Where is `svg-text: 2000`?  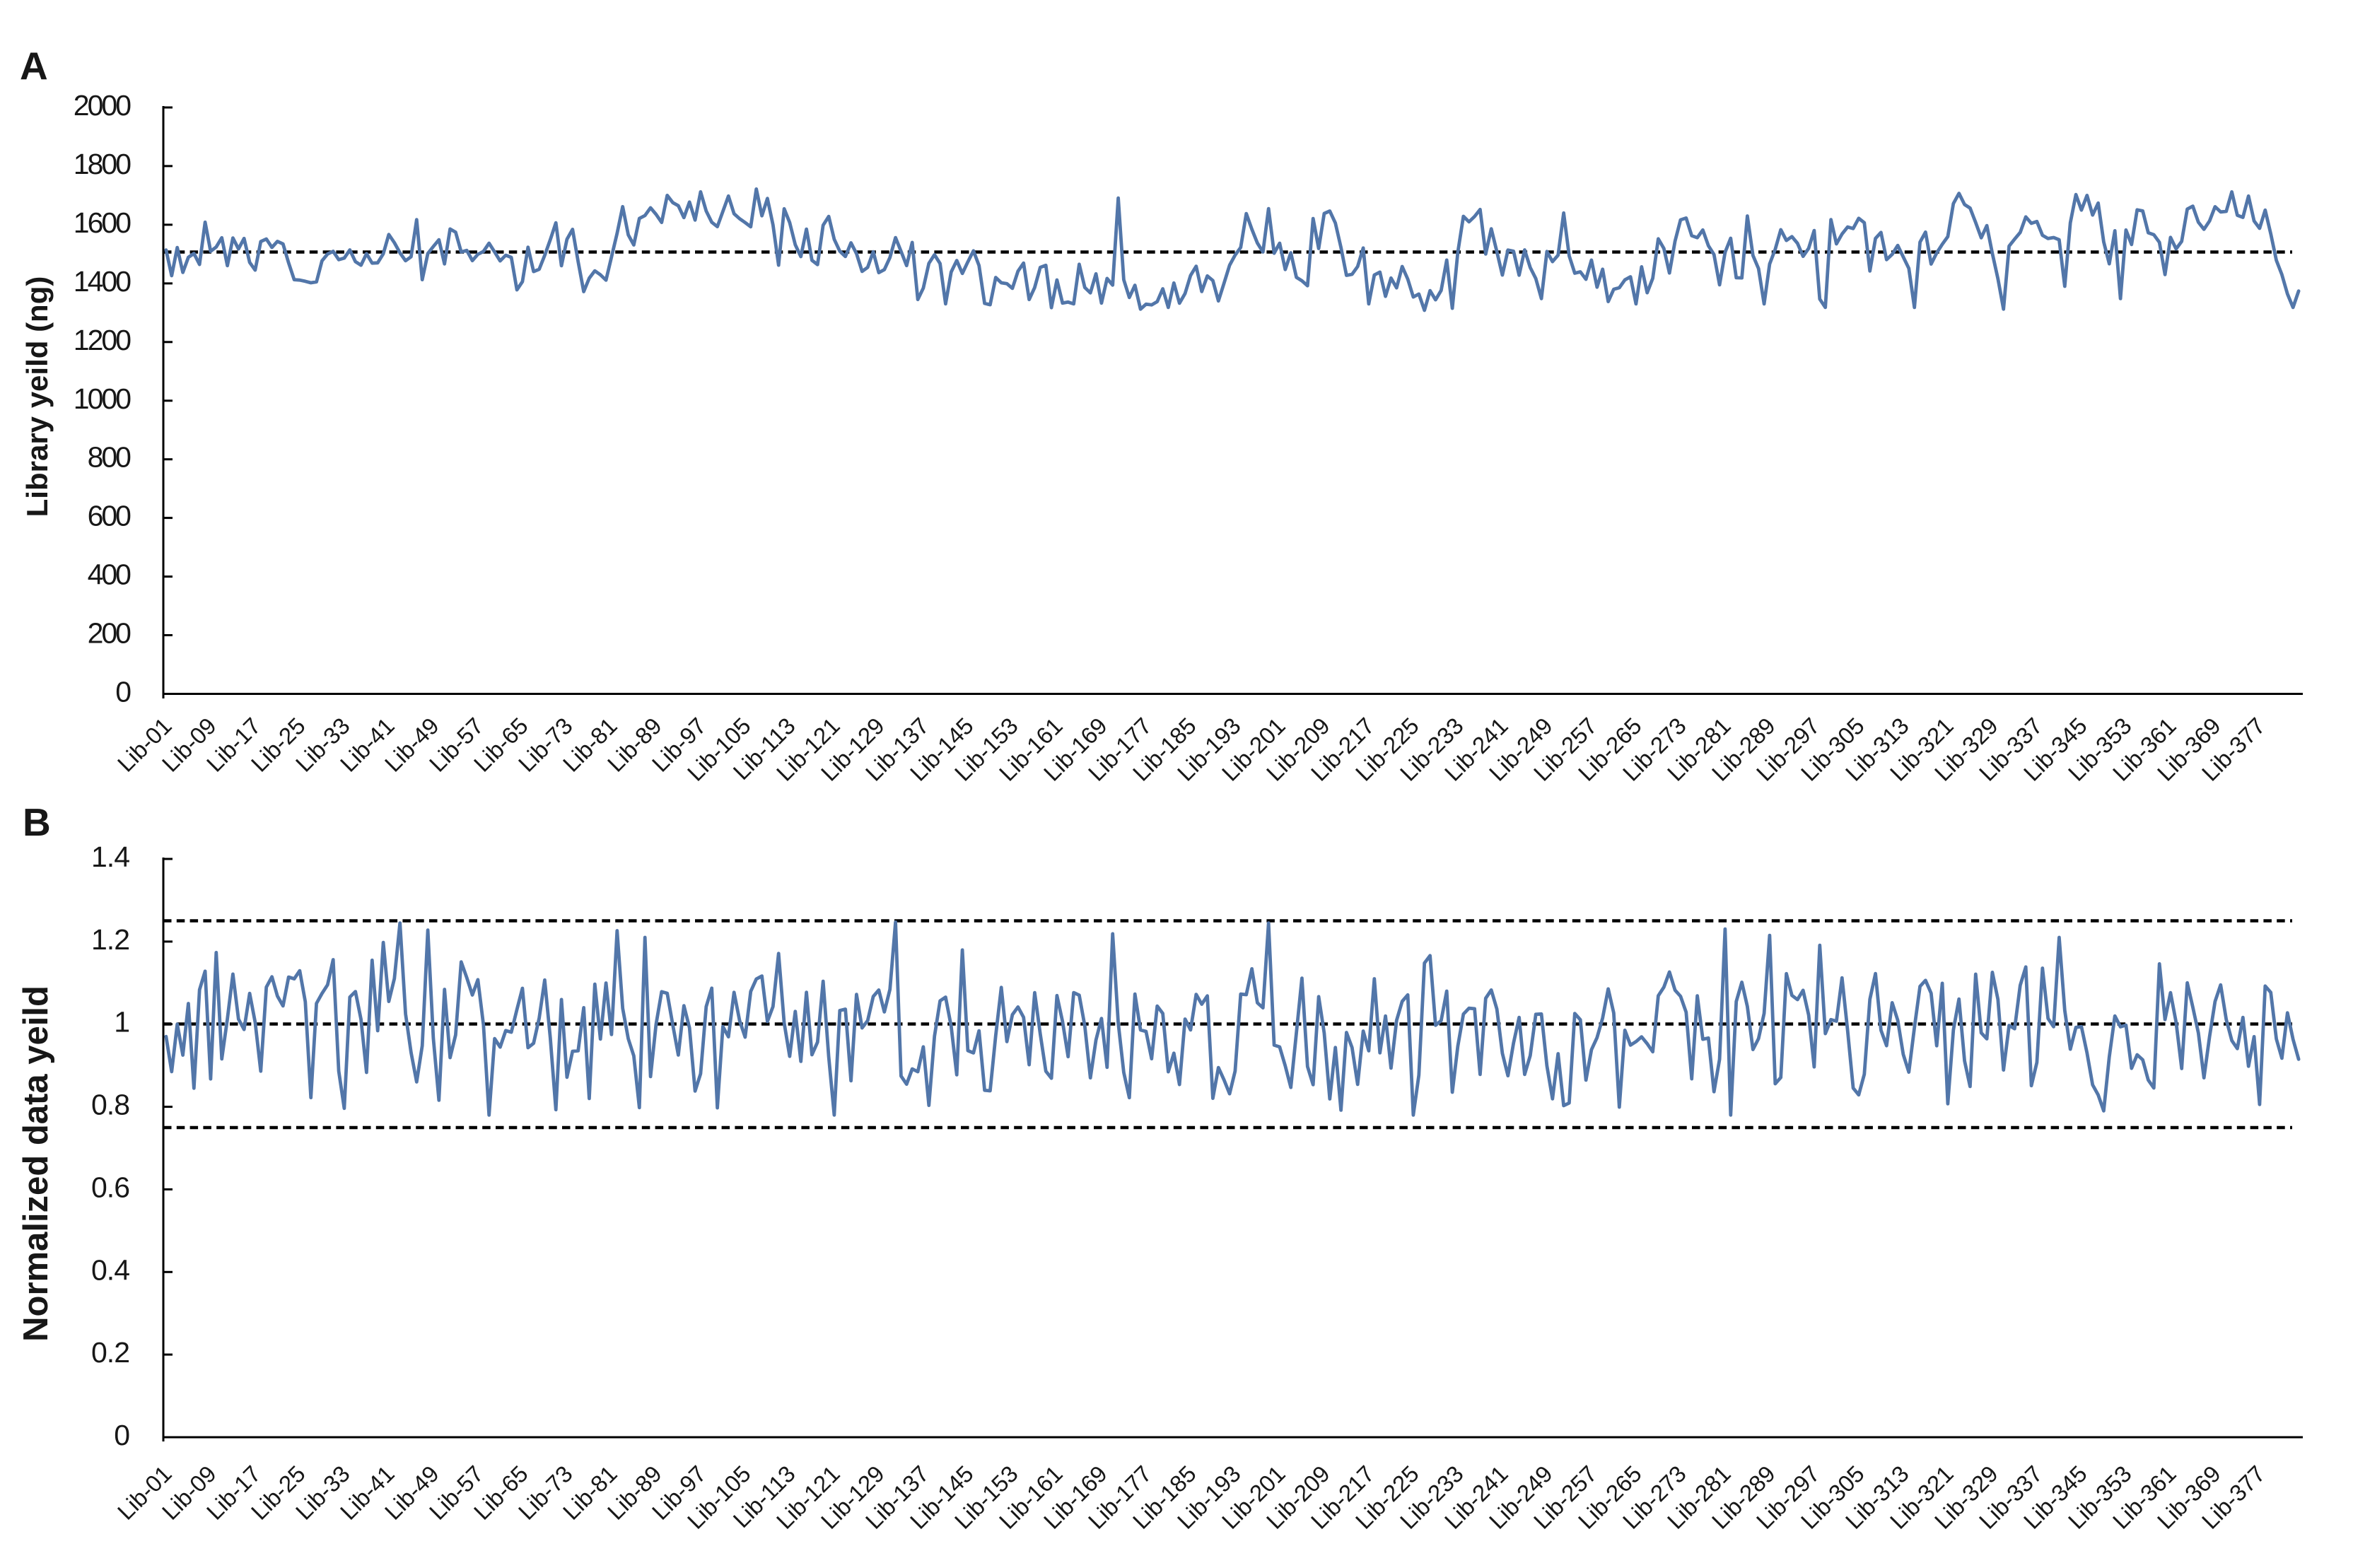
svg-text: 2000 is located at coordinates (102, 105).